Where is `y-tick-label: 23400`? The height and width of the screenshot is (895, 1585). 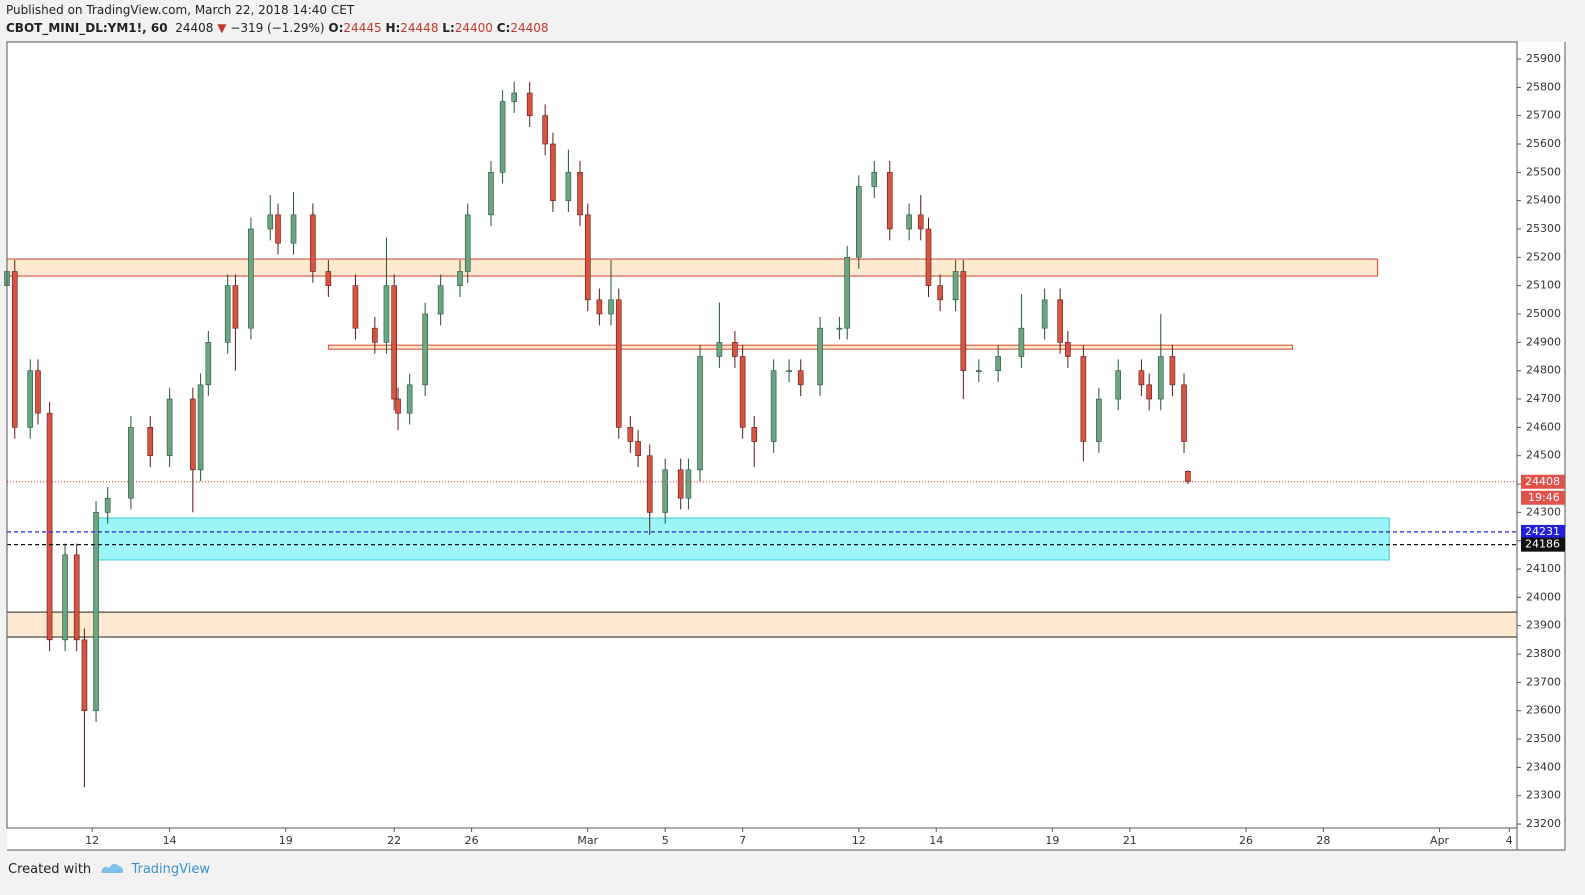 y-tick-label: 23400 is located at coordinates (1543, 766).